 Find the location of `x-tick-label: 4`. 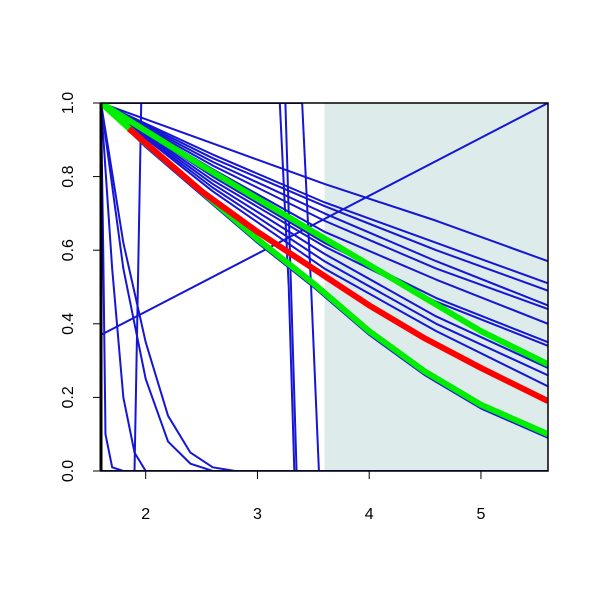

x-tick-label: 4 is located at coordinates (369, 514).